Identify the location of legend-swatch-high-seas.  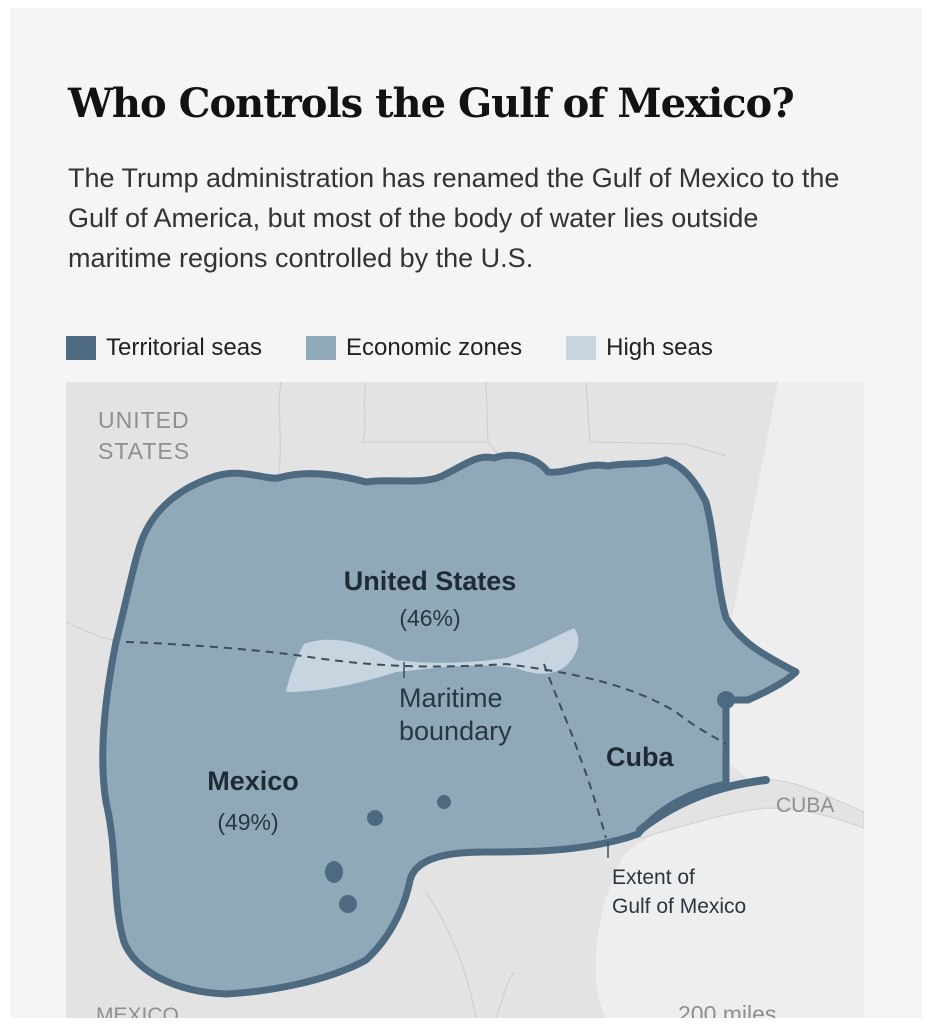
(581, 348).